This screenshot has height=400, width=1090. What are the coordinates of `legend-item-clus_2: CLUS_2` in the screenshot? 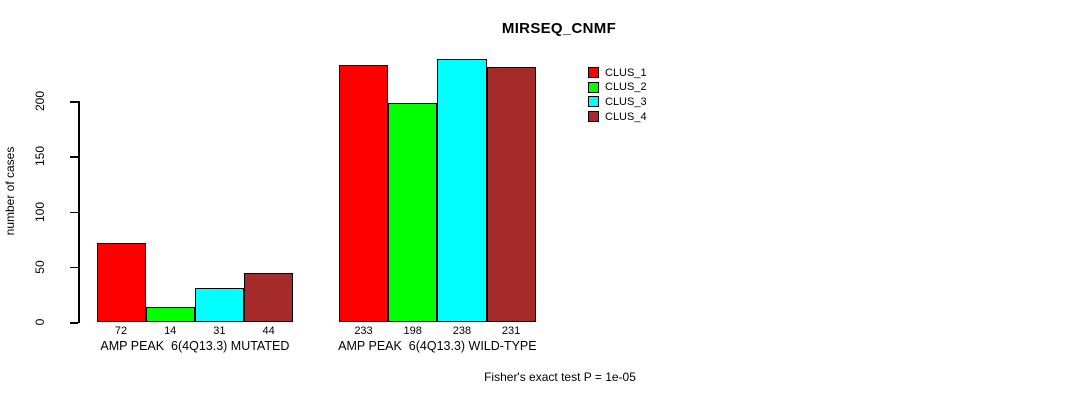 It's located at (617, 87).